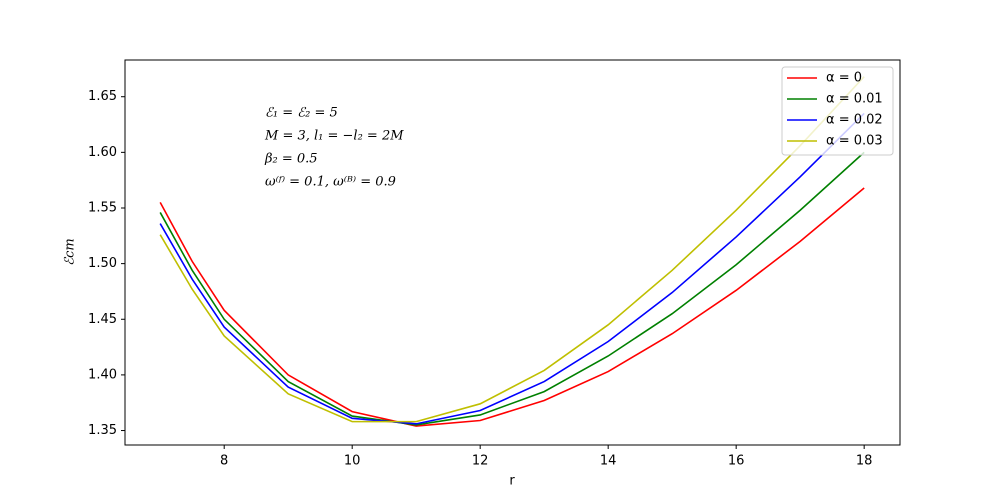 The height and width of the screenshot is (500, 1000). What do you see at coordinates (102, 96) in the screenshot?
I see `y-tick-label: 1.65` at bounding box center [102, 96].